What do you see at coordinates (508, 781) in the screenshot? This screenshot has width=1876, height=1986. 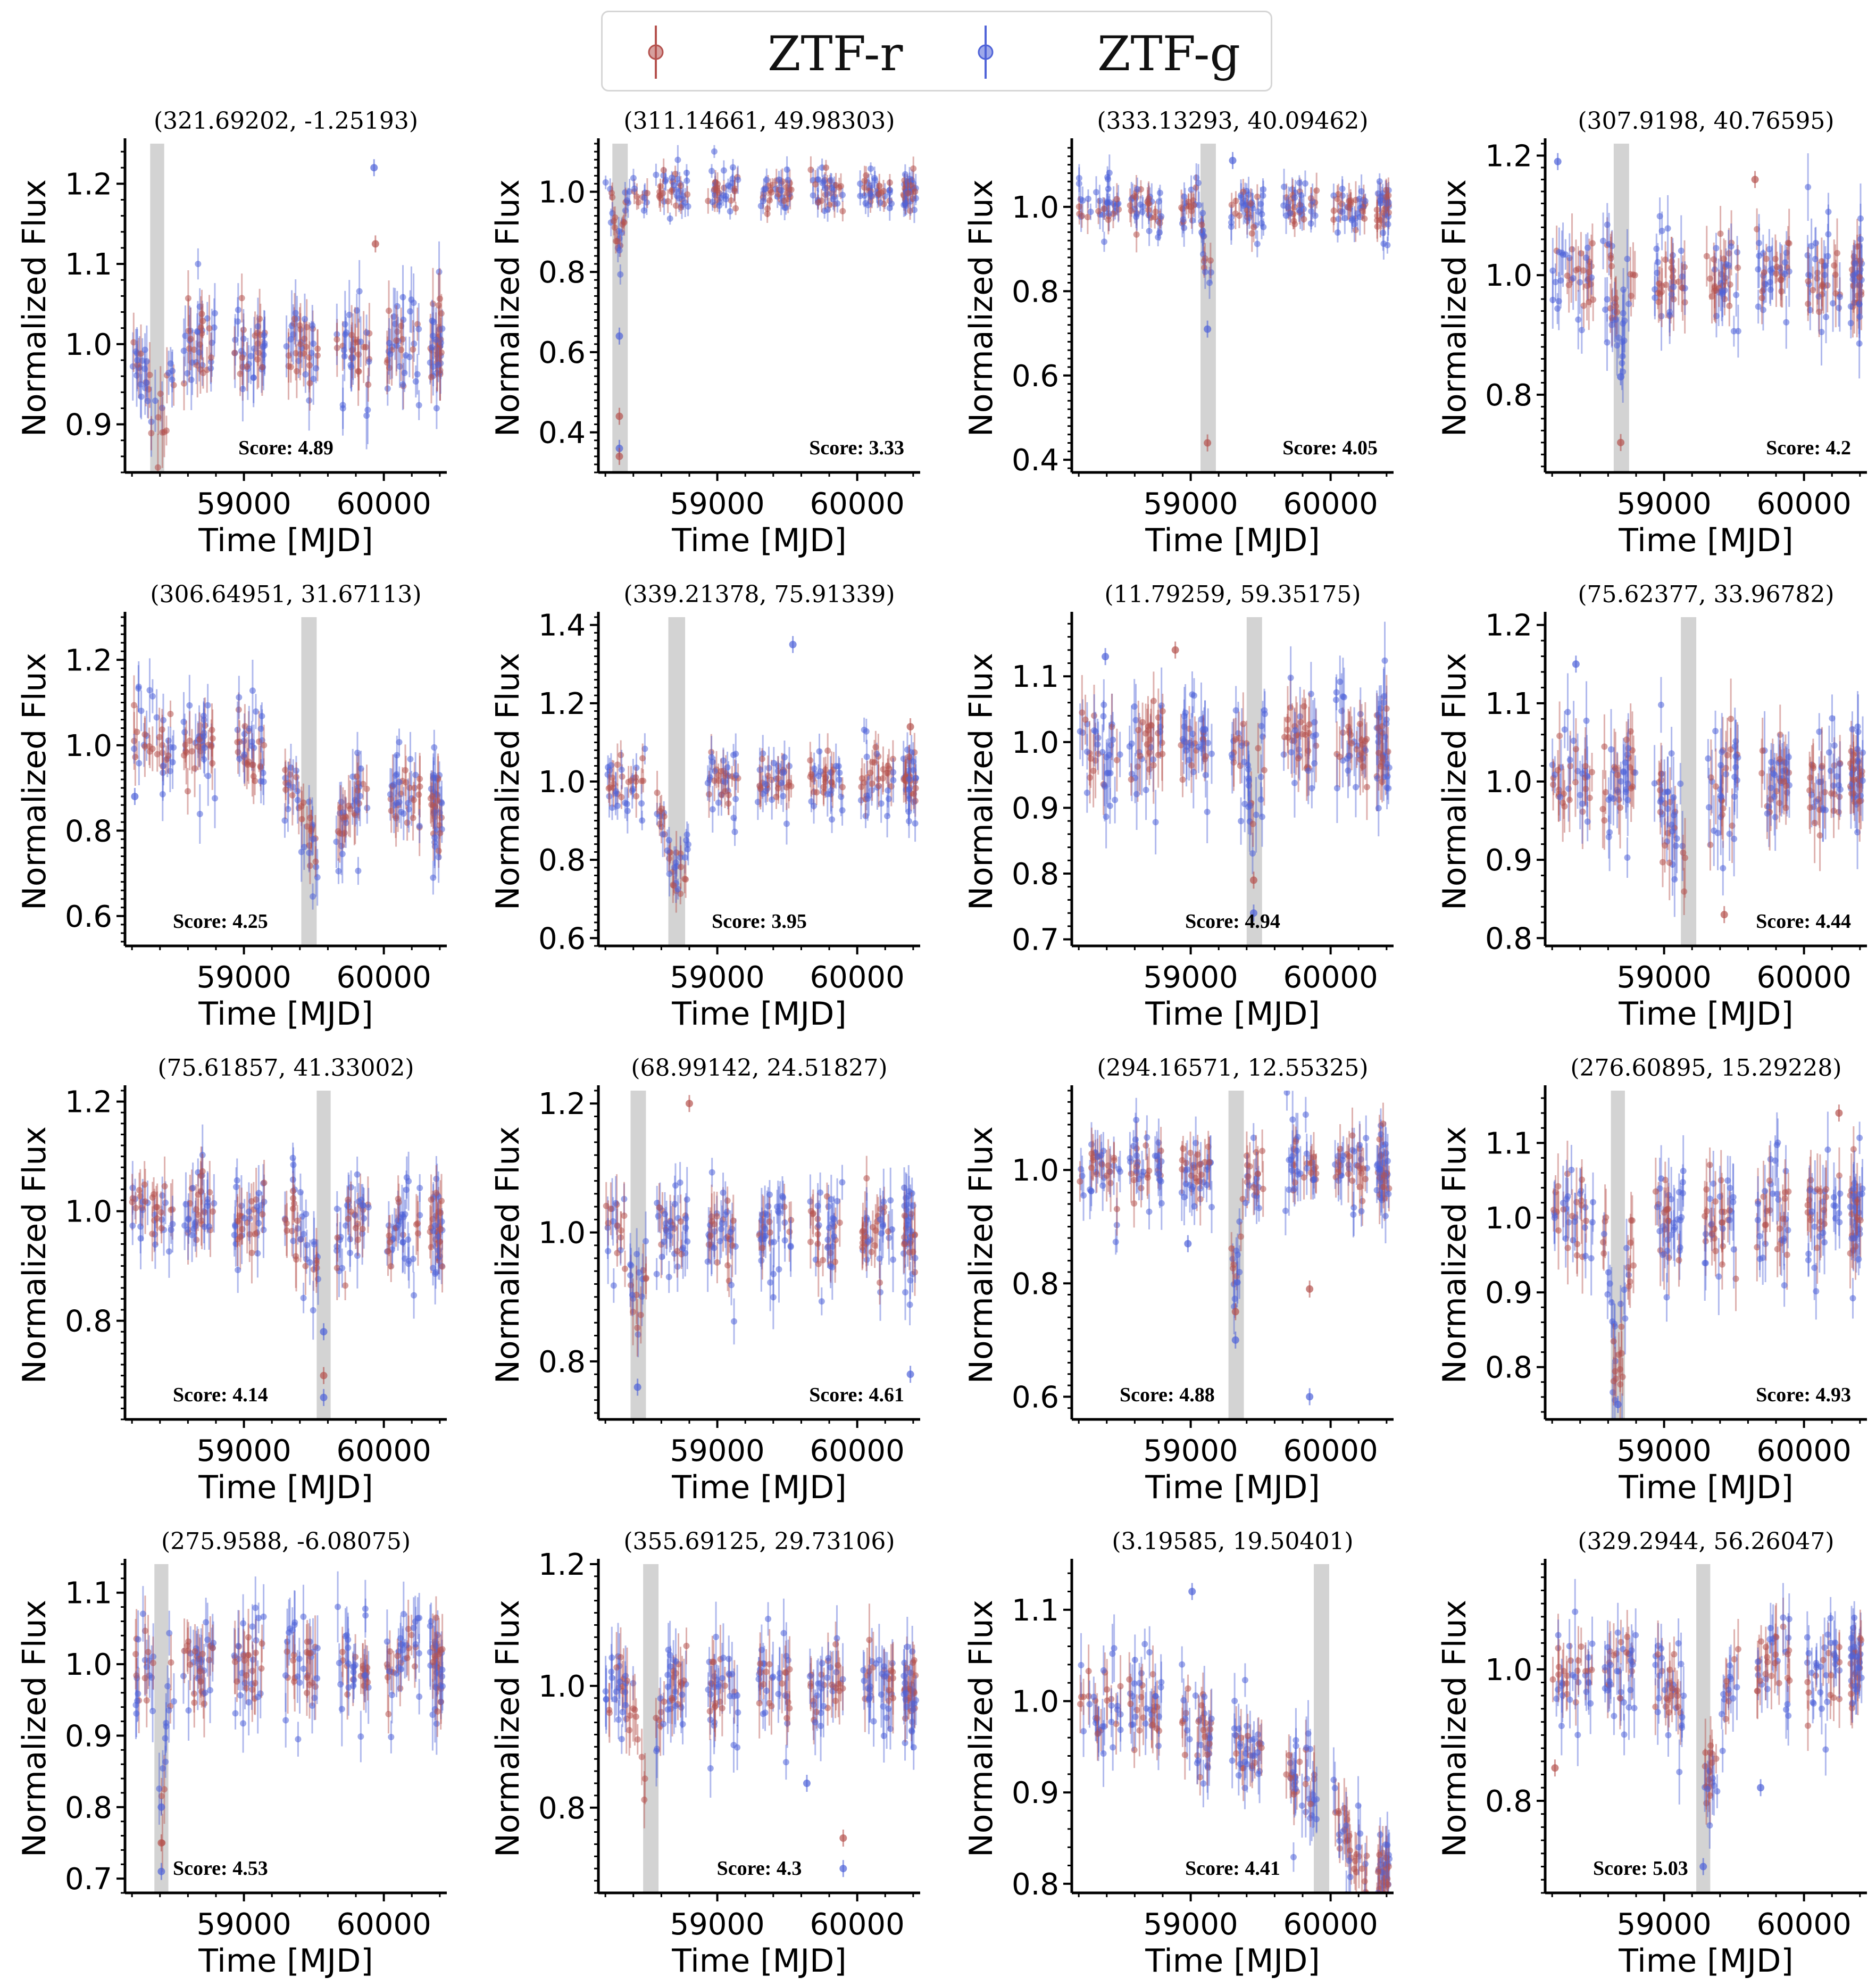 I see `y-axis-label: Normalized Flux` at bounding box center [508, 781].